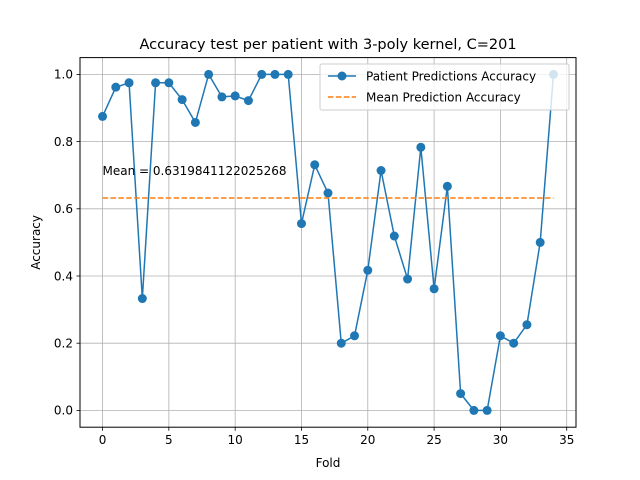 The image size is (640, 480). Describe the element at coordinates (63, 75) in the screenshot. I see `y-tick-label: 1.0` at that location.